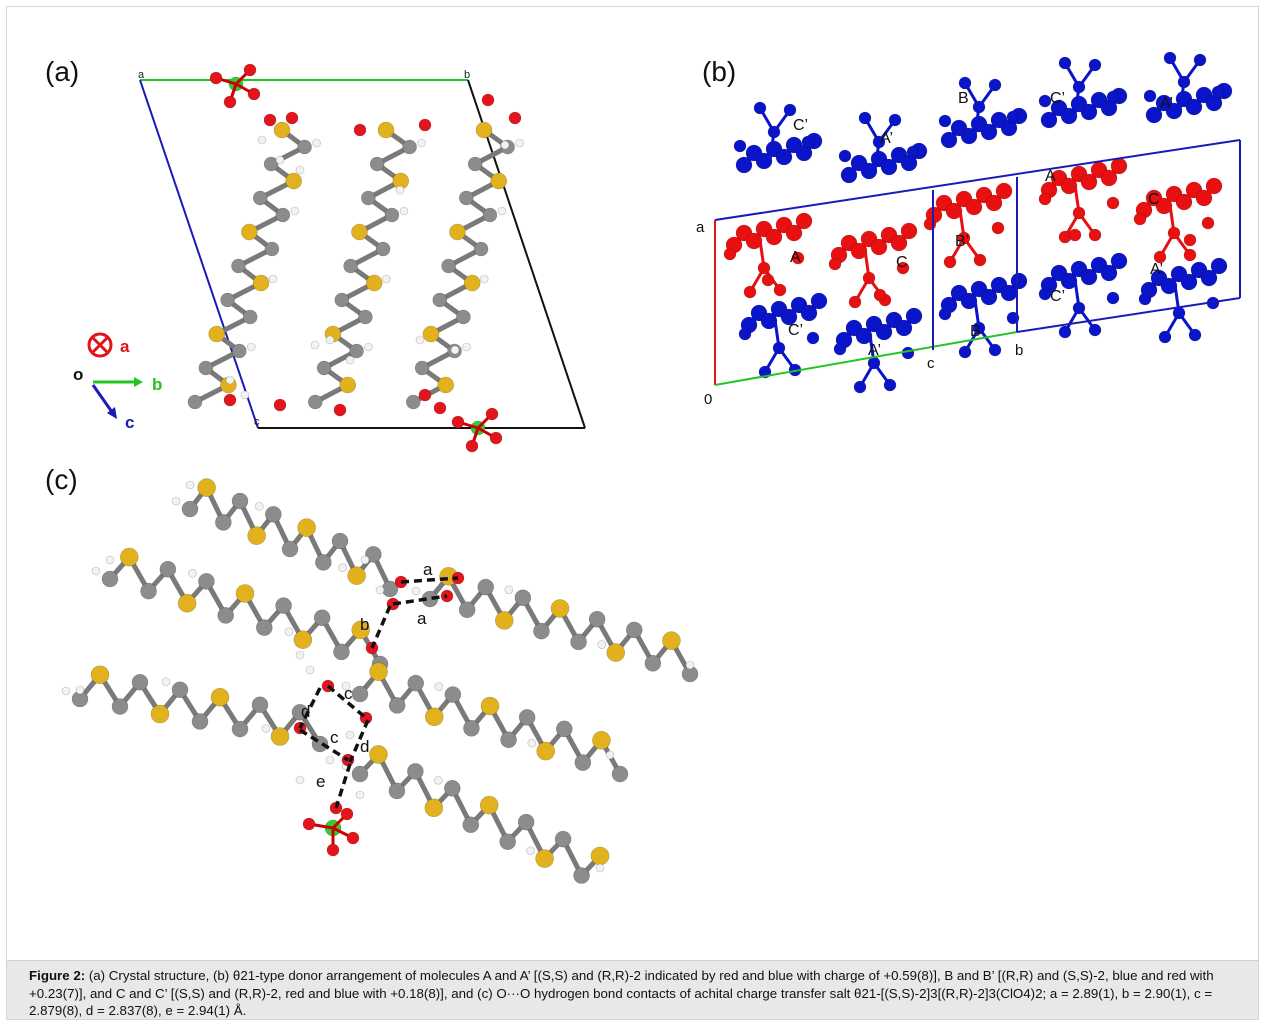 This screenshot has height=1026, width=1265. I want to click on donor-molecules, so click(978, 222).